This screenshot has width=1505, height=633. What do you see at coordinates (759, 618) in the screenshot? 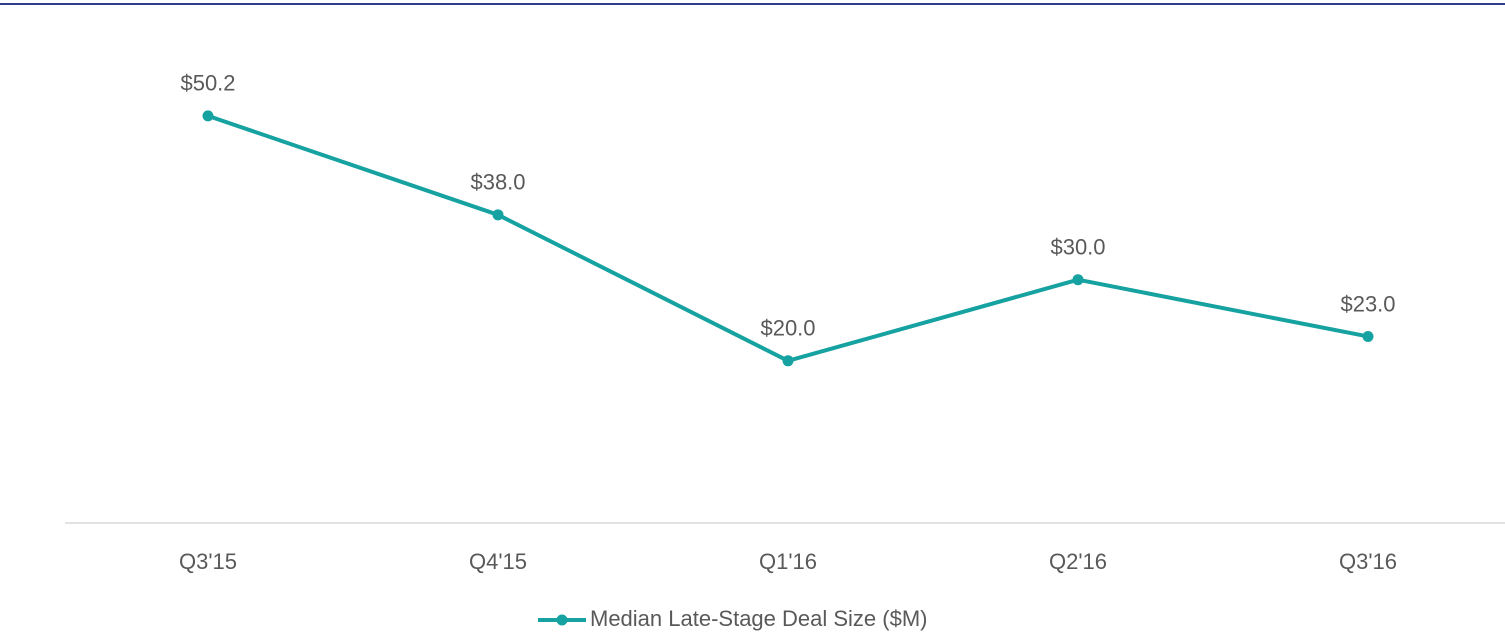
I see `legend-label: Median Late-Stage Deal Size ($M)` at bounding box center [759, 618].